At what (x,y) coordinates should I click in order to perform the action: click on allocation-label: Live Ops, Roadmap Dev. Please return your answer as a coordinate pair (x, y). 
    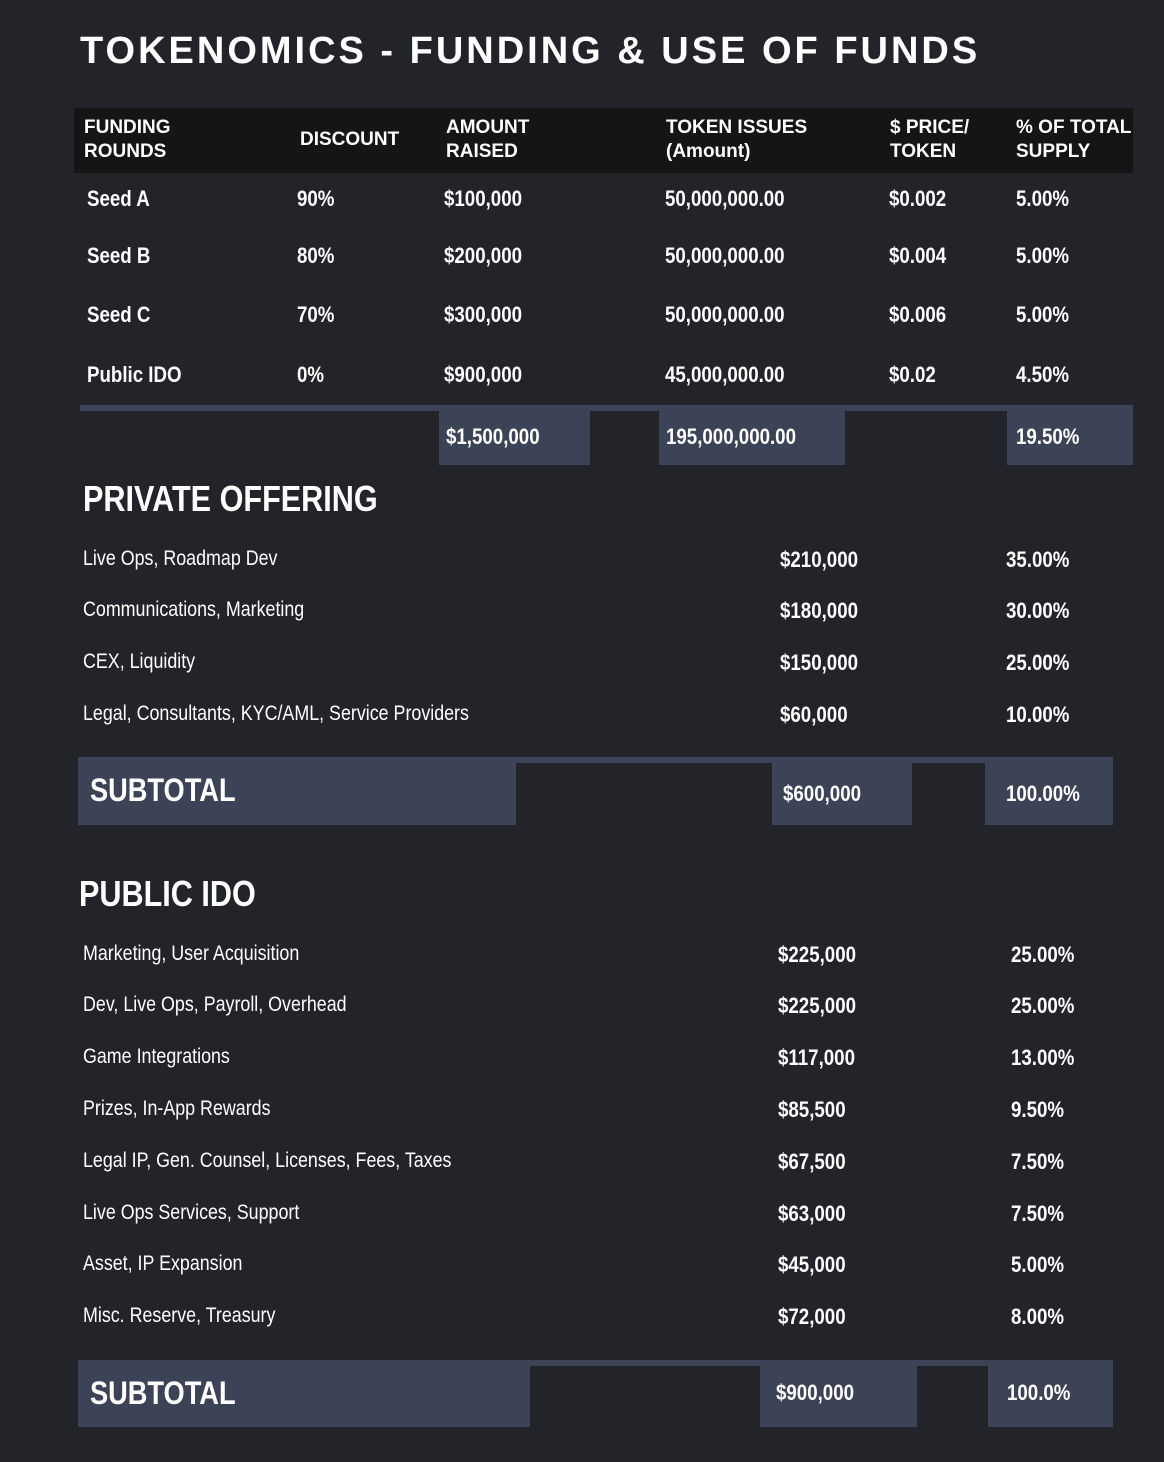
    Looking at the image, I should click on (180, 558).